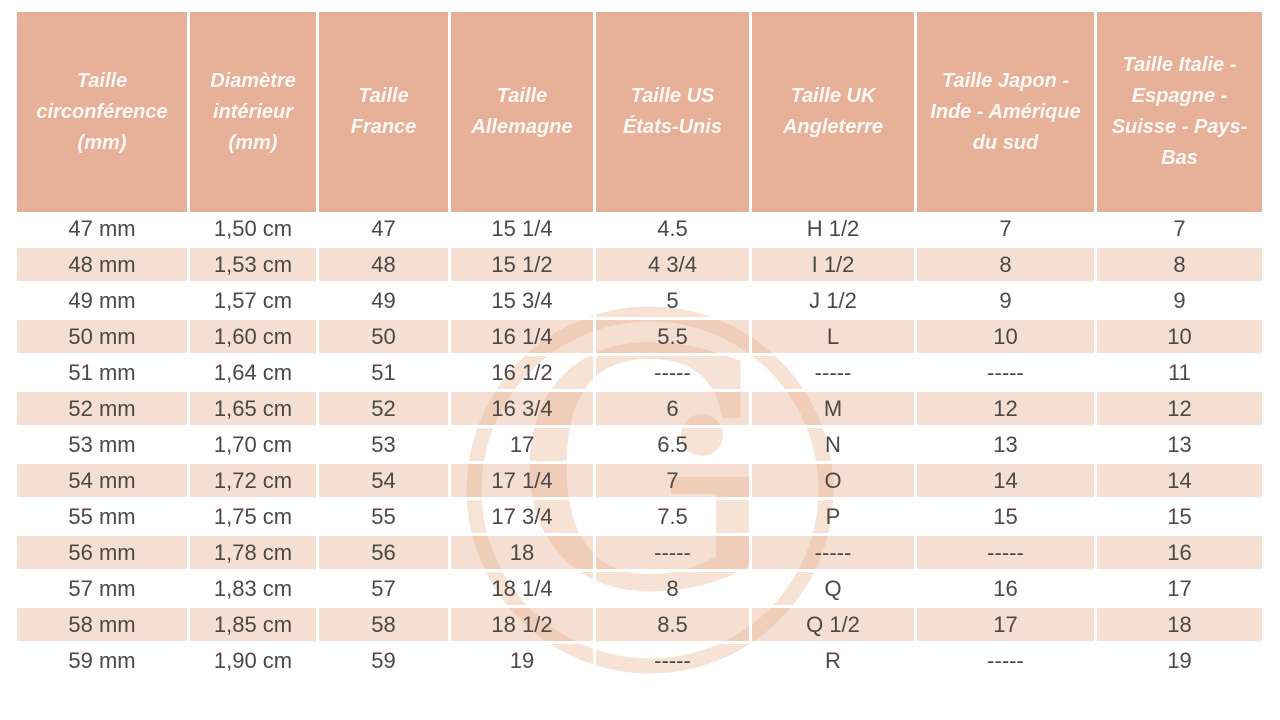 Image resolution: width=1280 pixels, height=720 pixels. Describe the element at coordinates (674, 410) in the screenshot. I see `table-cell: 6` at that location.